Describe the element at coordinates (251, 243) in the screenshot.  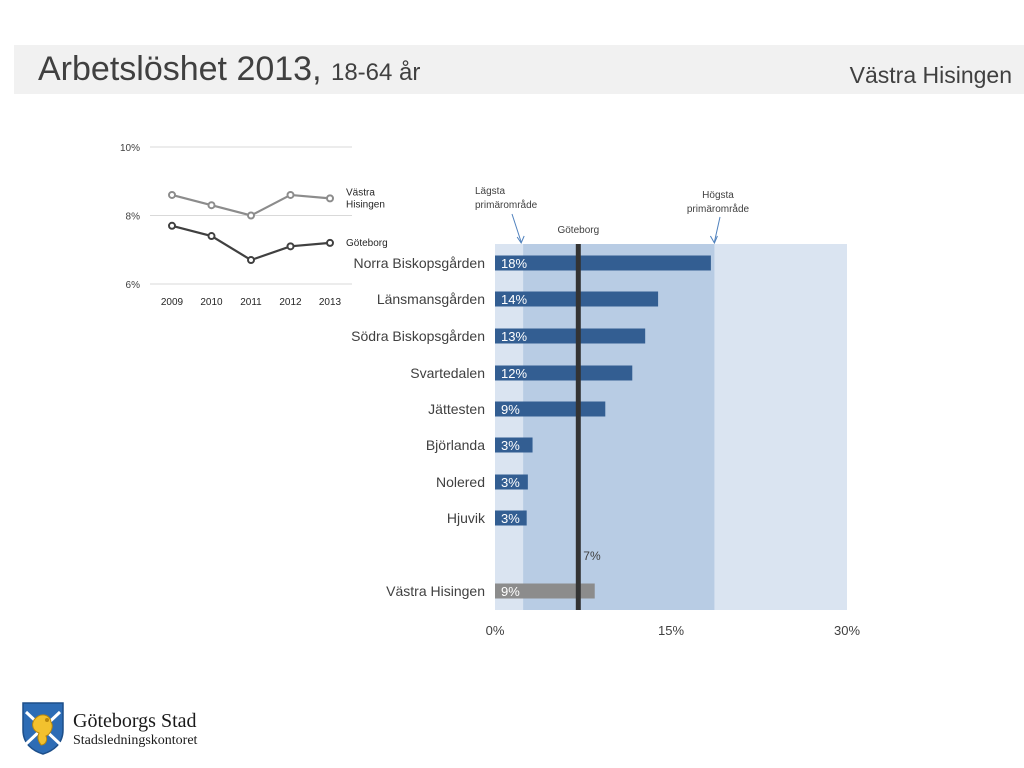
I see `line-series` at that location.